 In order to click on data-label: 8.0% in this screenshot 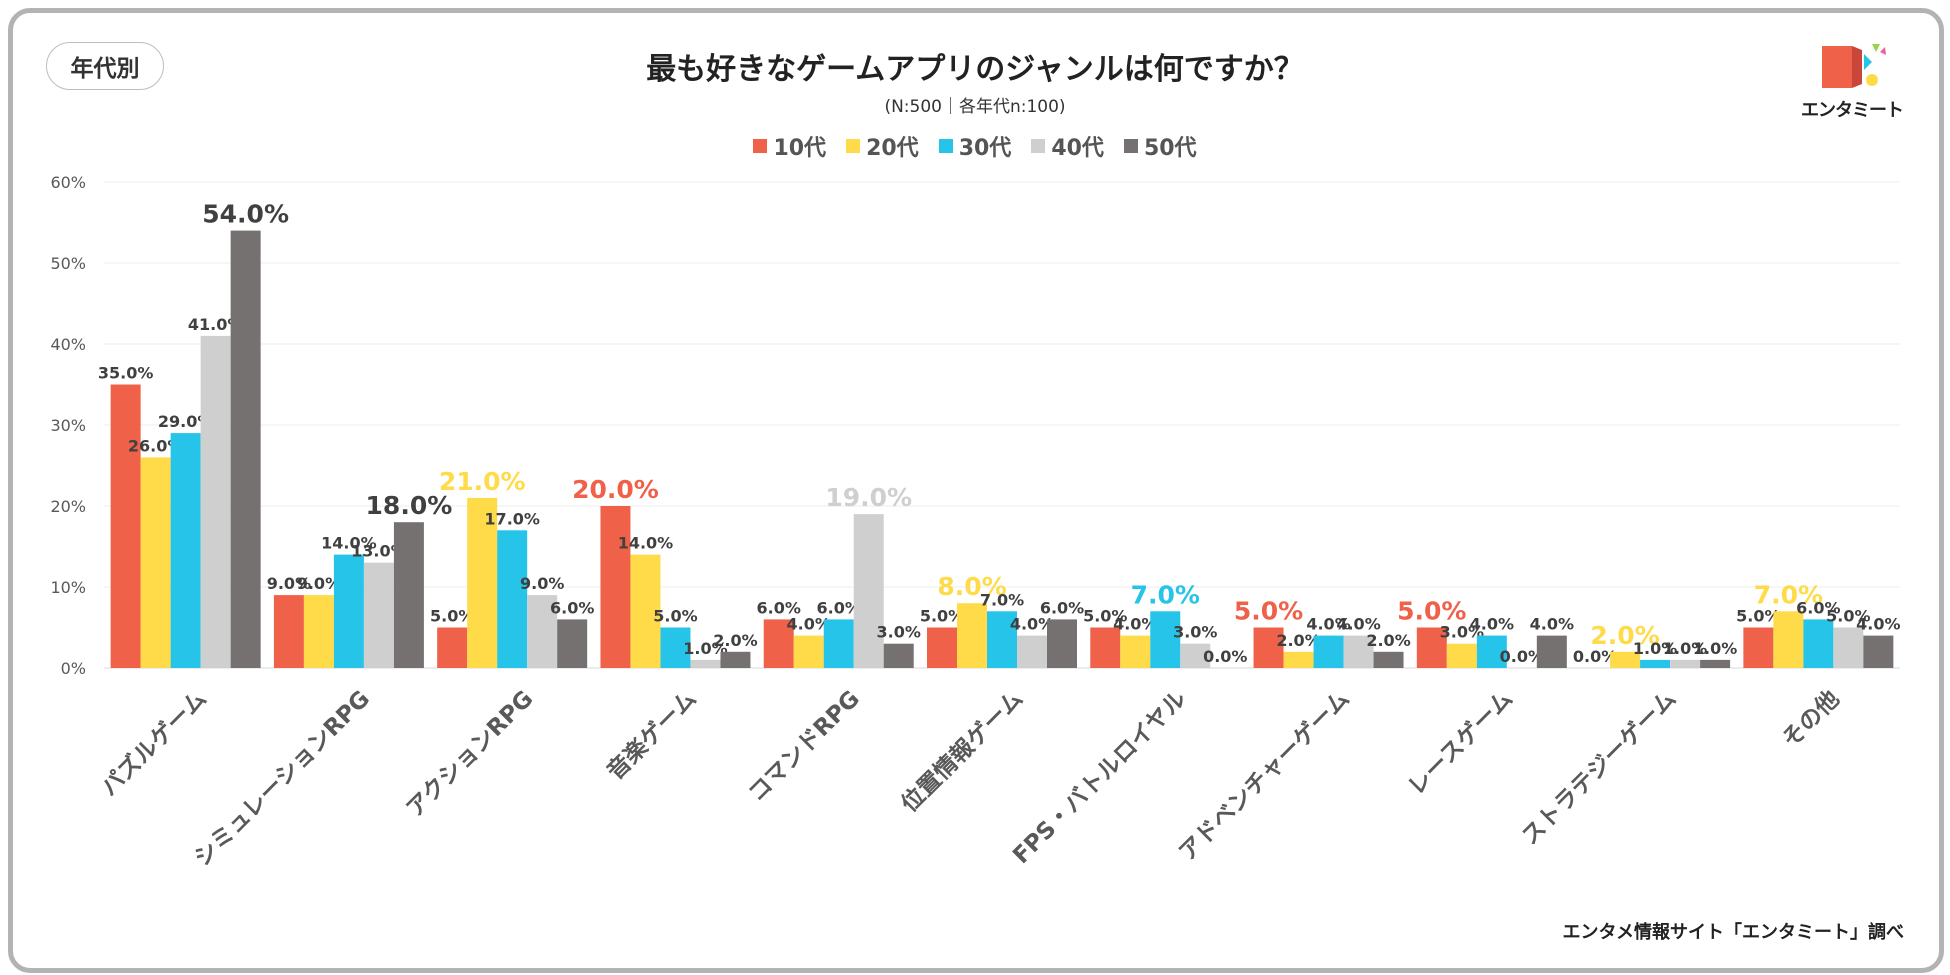, I will do `click(971, 586)`.